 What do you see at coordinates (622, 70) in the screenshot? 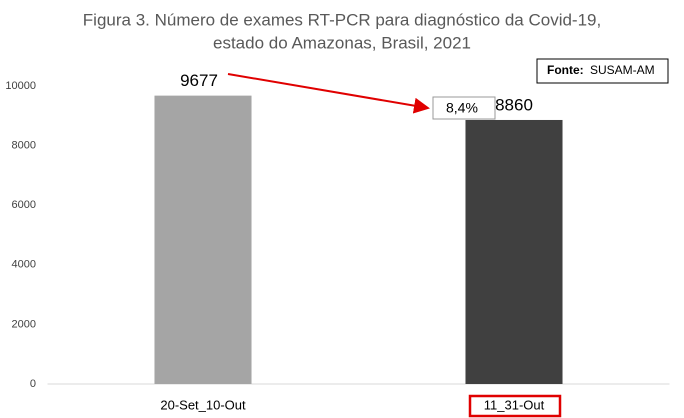
I see `source: SUSAM-AM` at bounding box center [622, 70].